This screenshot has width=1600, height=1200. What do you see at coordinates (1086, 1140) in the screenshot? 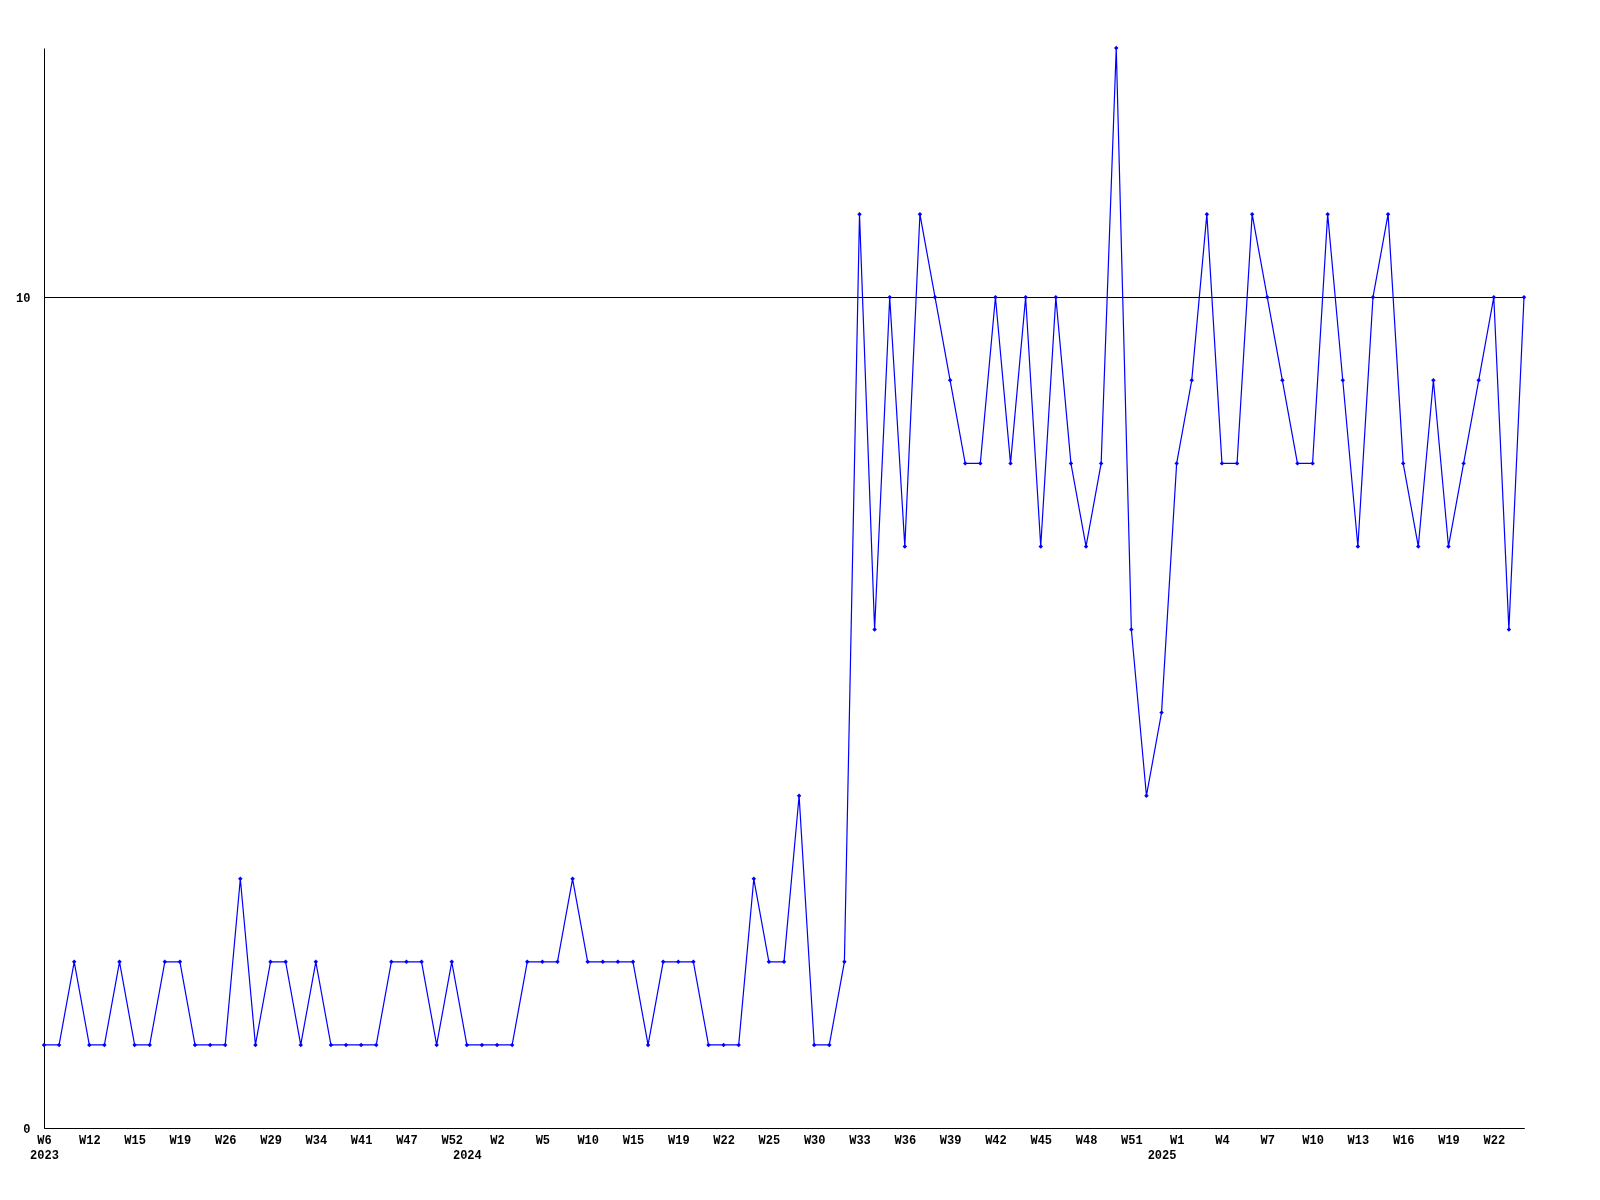
I see `x-tick-label: W48` at bounding box center [1086, 1140].